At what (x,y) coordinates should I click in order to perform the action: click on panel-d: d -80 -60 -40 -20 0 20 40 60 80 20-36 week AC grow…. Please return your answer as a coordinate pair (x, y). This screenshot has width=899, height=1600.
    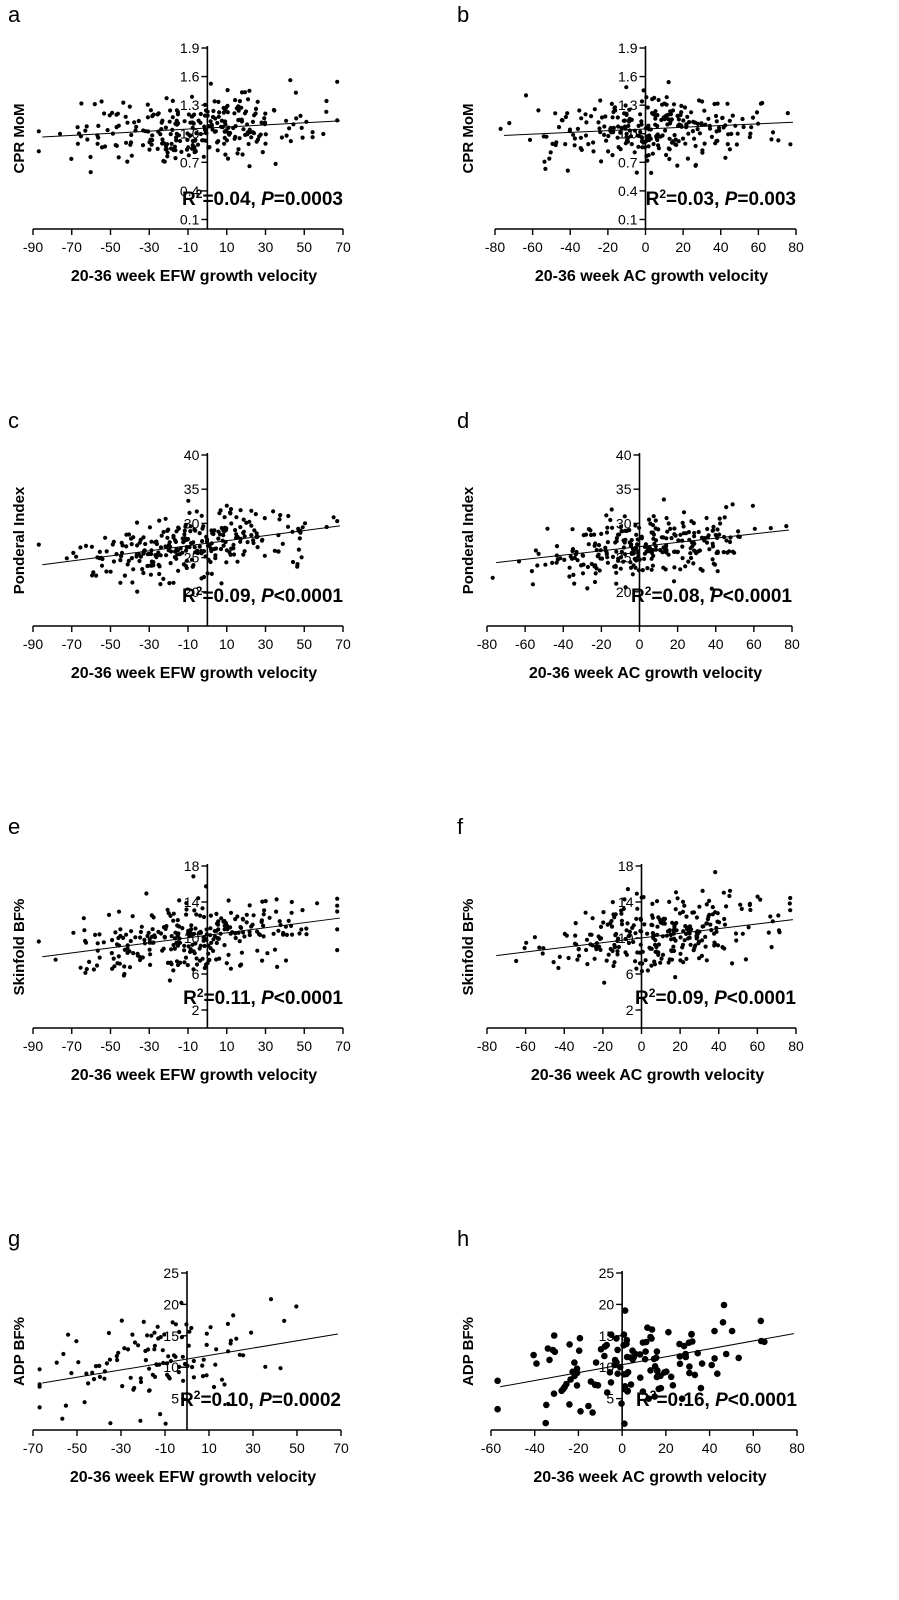
    Looking at the image, I should click on (673, 600).